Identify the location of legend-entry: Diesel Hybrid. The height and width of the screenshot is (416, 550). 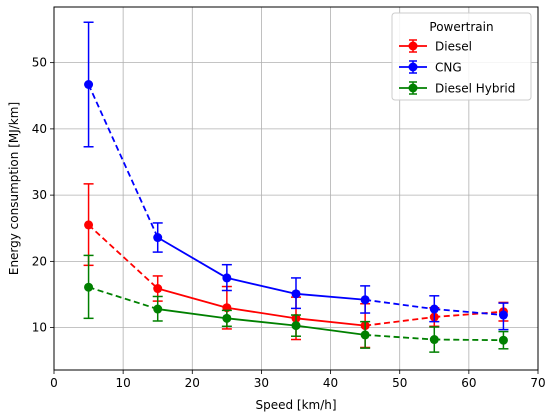
(457, 88).